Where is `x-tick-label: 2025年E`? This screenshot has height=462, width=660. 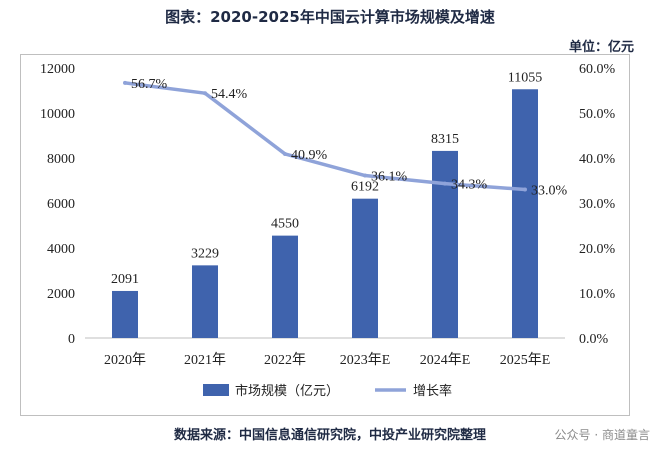
x-tick-label: 2025年E is located at coordinates (525, 360).